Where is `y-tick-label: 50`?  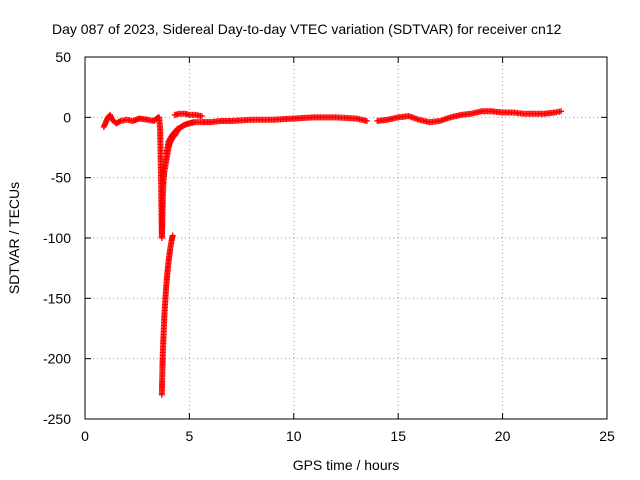 y-tick-label: 50 is located at coordinates (63, 57).